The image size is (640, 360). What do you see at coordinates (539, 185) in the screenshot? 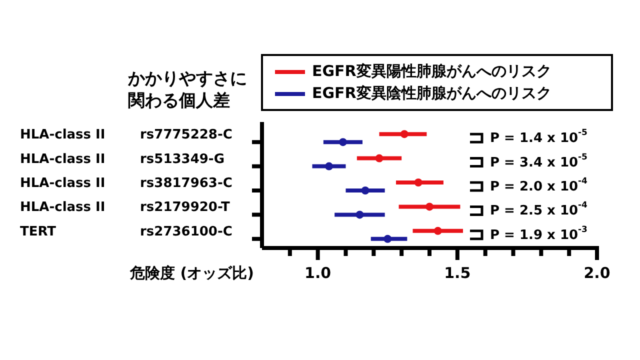
I see `annotation: P = 2.0 x 10$^{-4}$` at bounding box center [539, 185].